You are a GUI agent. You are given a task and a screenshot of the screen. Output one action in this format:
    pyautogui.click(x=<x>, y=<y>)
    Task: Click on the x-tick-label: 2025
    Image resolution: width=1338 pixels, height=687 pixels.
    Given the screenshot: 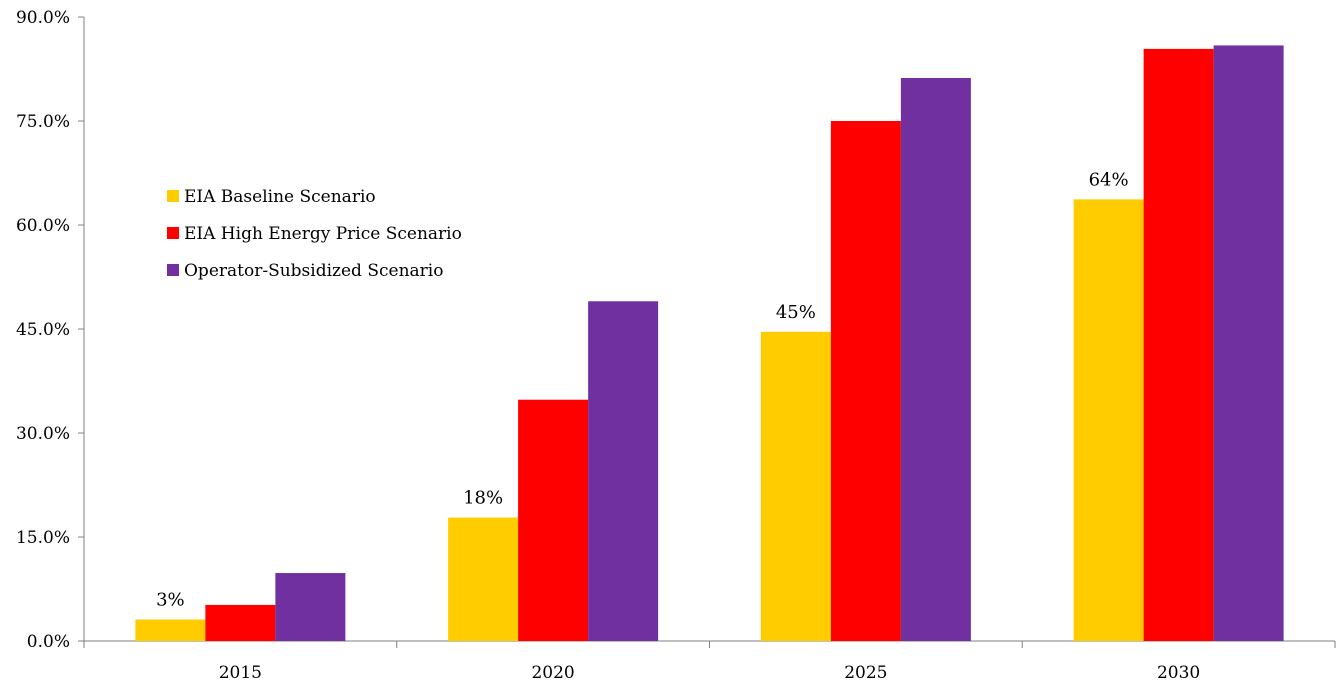 What is the action you would take?
    pyautogui.click(x=865, y=673)
    